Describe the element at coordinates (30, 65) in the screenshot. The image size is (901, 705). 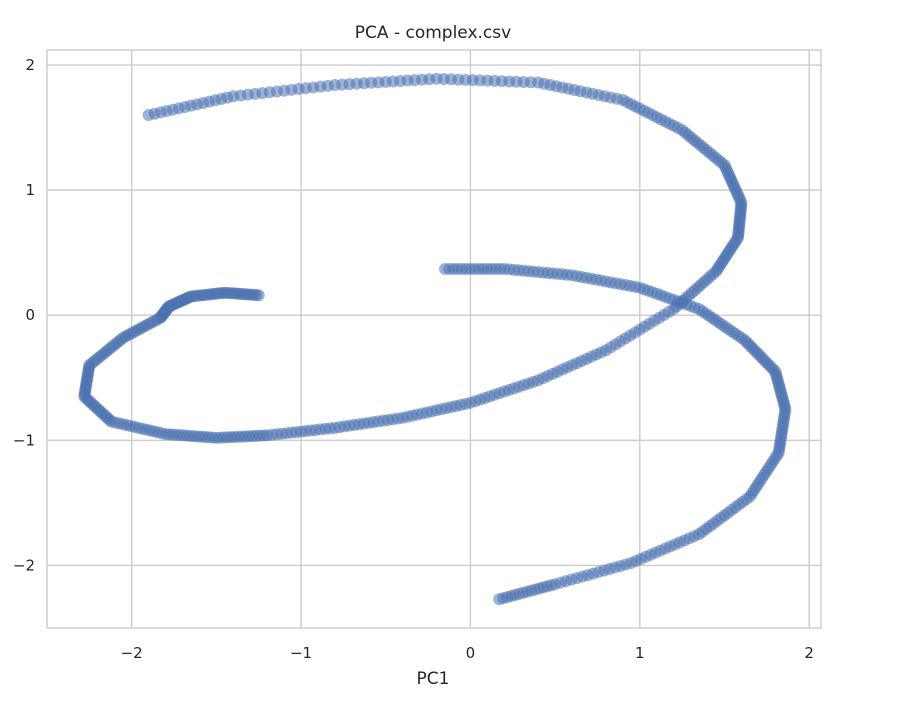
I see `y-tick-label: 2` at that location.